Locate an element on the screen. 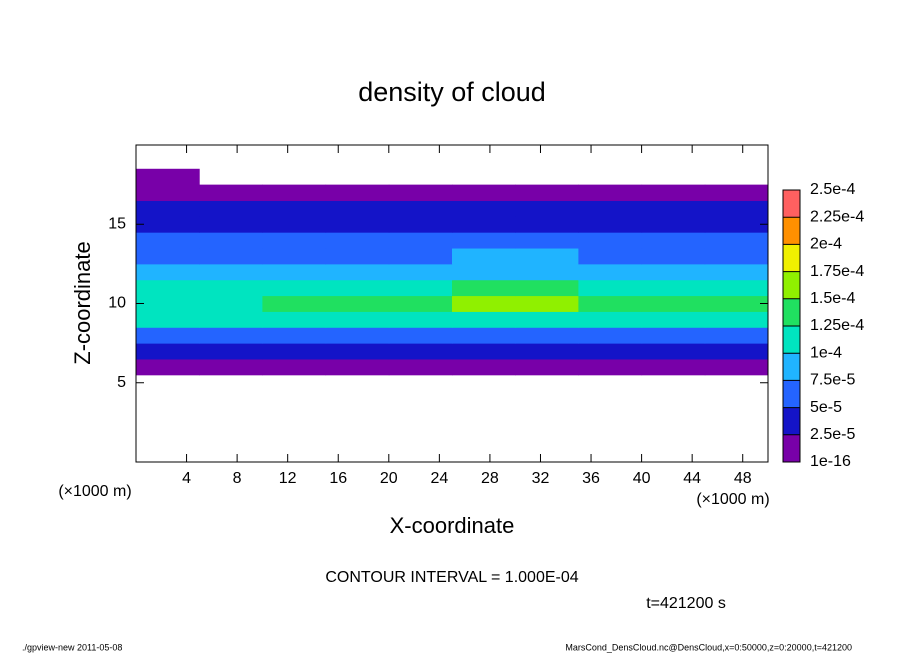  x-tick-label: 24 is located at coordinates (439, 478).